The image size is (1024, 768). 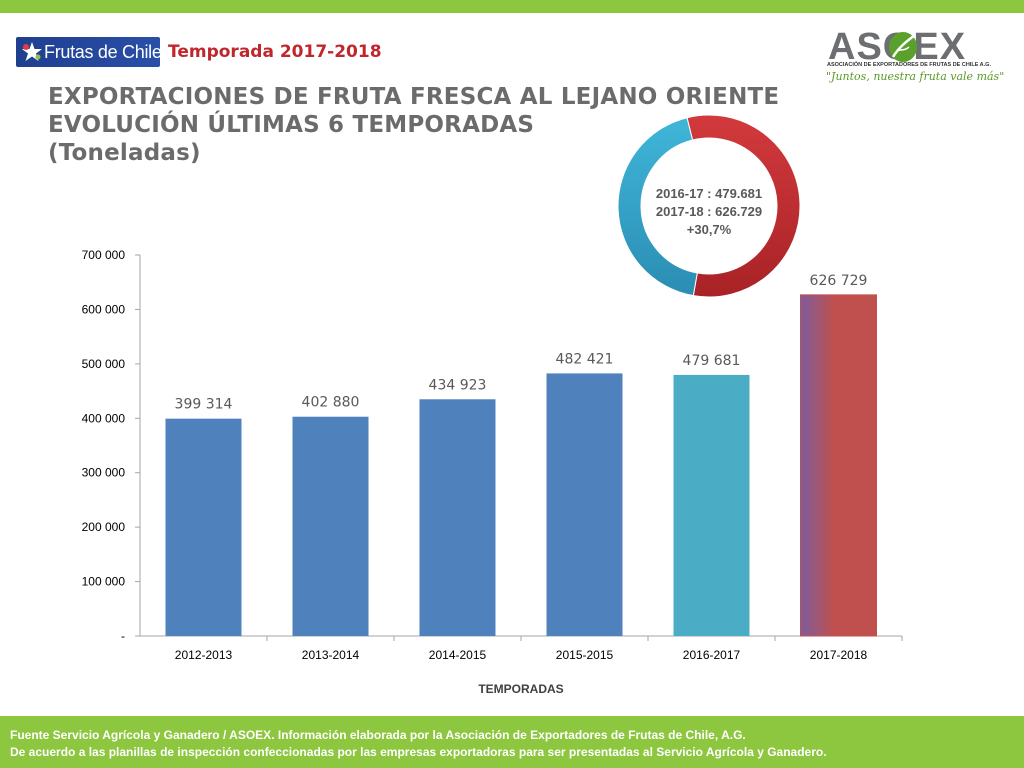 I want to click on asoex-slogan: "Juntos, nuestra fruta vale más", so click(x=915, y=76).